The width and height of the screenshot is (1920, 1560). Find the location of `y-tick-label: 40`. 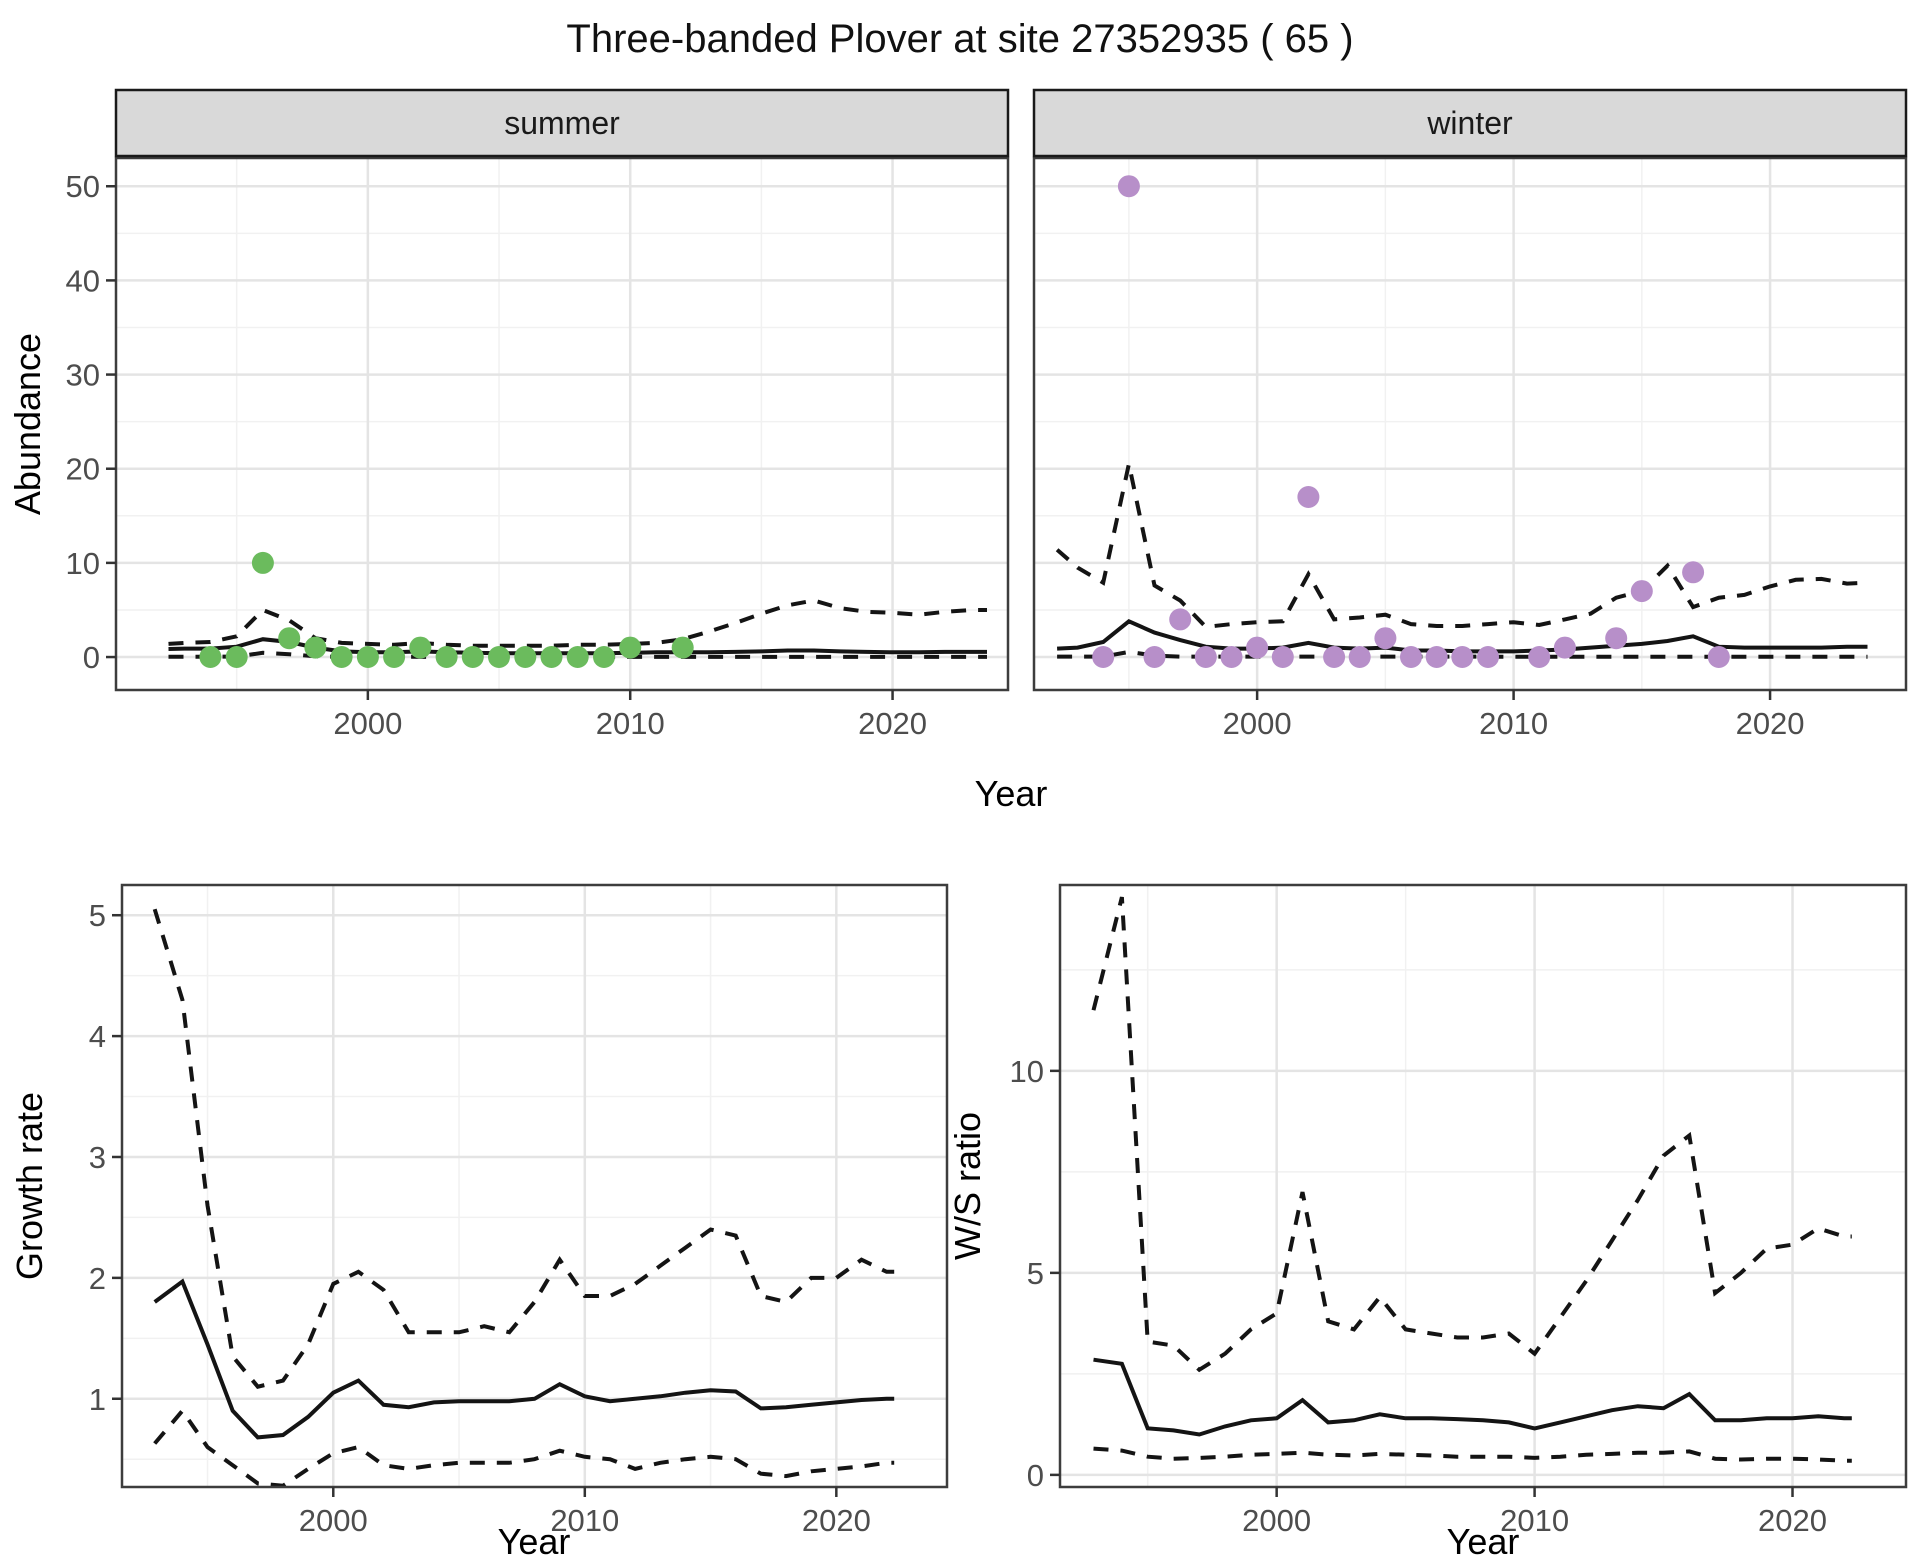

y-tick-label: 40 is located at coordinates (83, 280).